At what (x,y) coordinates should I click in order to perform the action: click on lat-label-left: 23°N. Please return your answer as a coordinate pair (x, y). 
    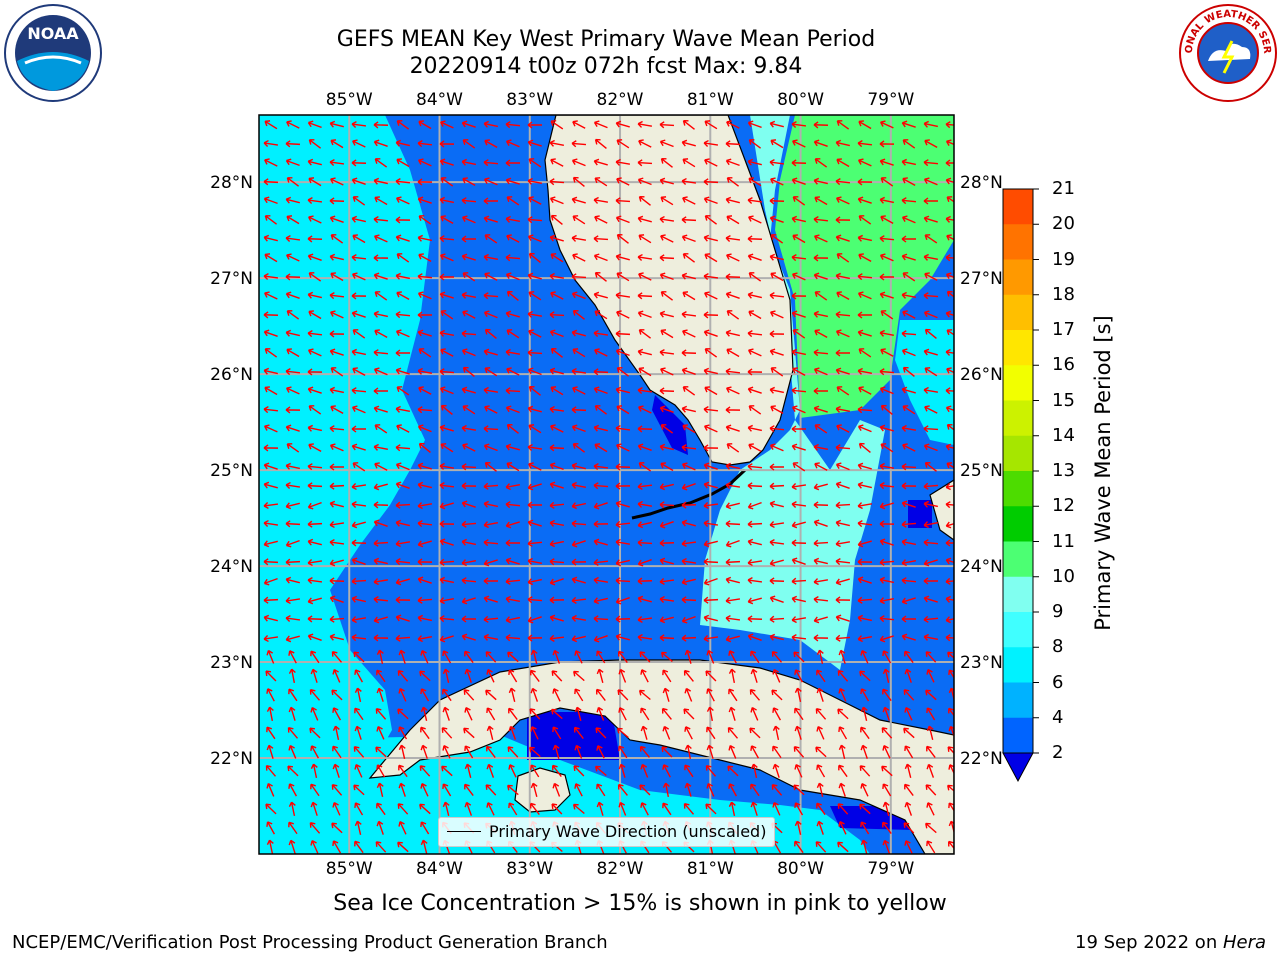
    Looking at the image, I should click on (231, 663).